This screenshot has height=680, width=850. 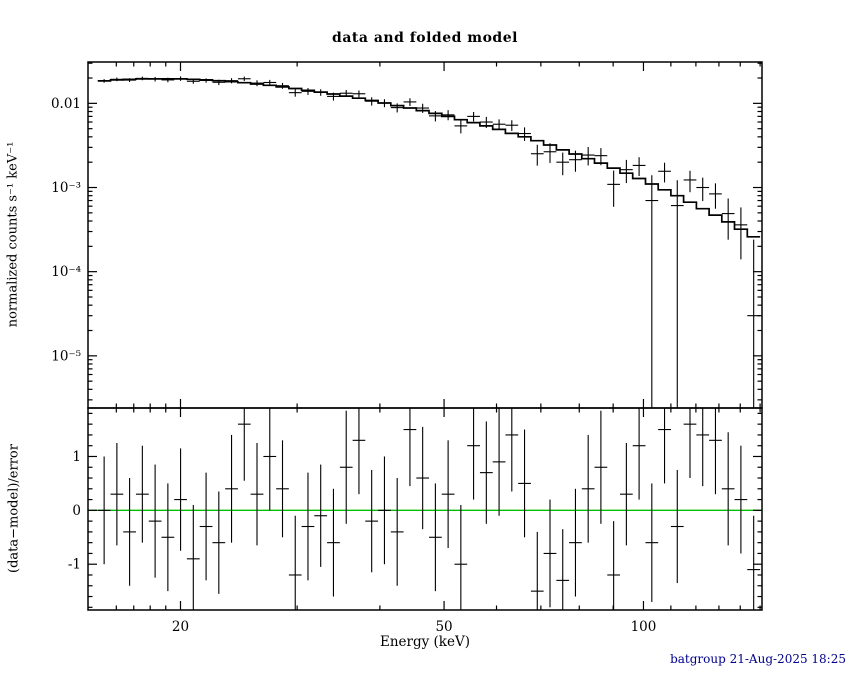 What do you see at coordinates (66, 104) in the screenshot?
I see `y-tick-label-spectrum: 0.01` at bounding box center [66, 104].